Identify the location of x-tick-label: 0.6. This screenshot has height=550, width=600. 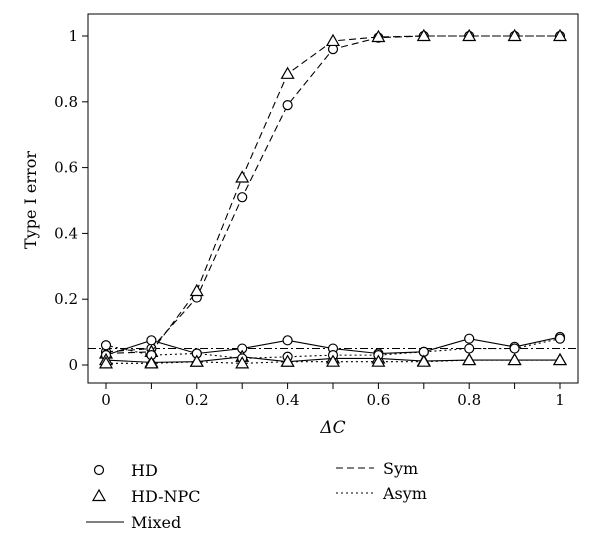
(378, 400).